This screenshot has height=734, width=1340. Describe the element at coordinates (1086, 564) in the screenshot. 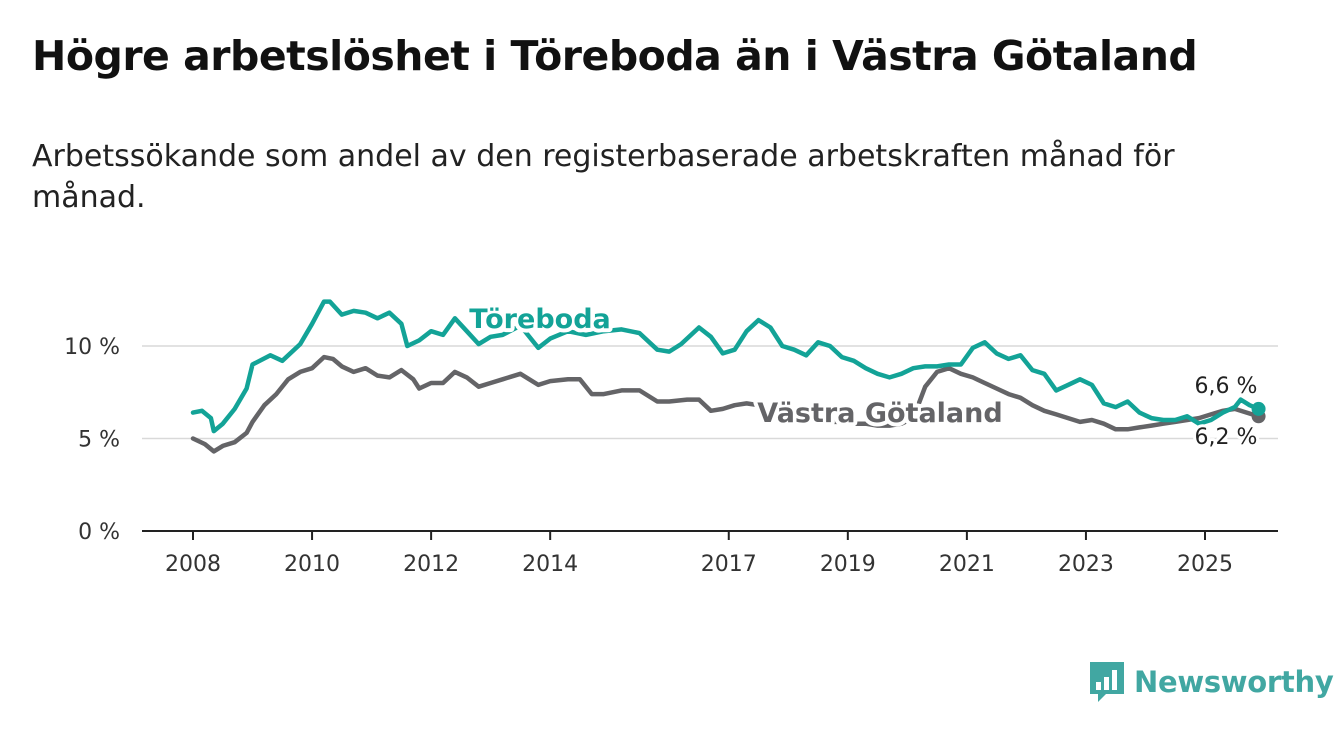

I see `x-tick-label: 2023` at that location.